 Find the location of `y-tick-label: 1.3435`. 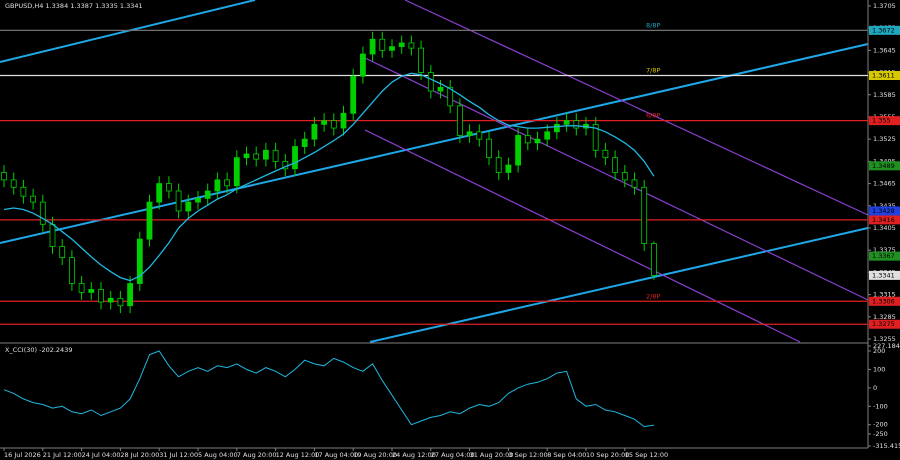

y-tick-label: 1.3435 is located at coordinates (884, 206).